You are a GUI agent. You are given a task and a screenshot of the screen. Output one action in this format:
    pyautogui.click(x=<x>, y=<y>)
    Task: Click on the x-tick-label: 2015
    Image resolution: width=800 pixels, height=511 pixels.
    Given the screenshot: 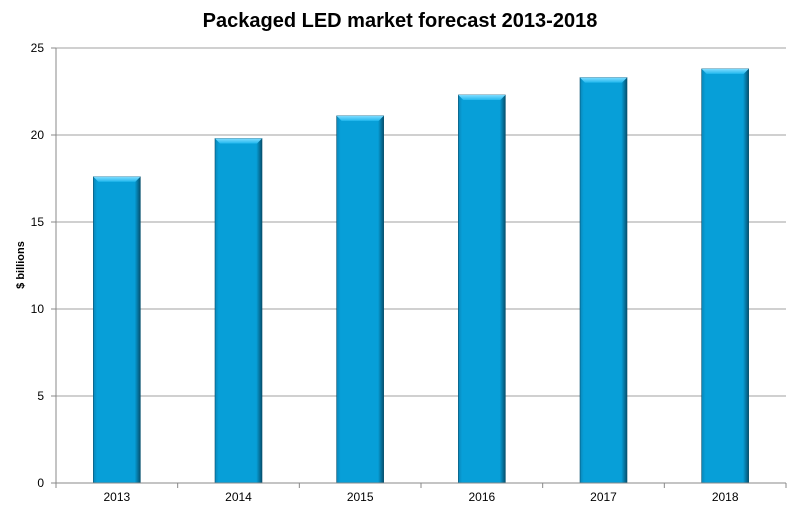 What is the action you would take?
    pyautogui.click(x=360, y=497)
    